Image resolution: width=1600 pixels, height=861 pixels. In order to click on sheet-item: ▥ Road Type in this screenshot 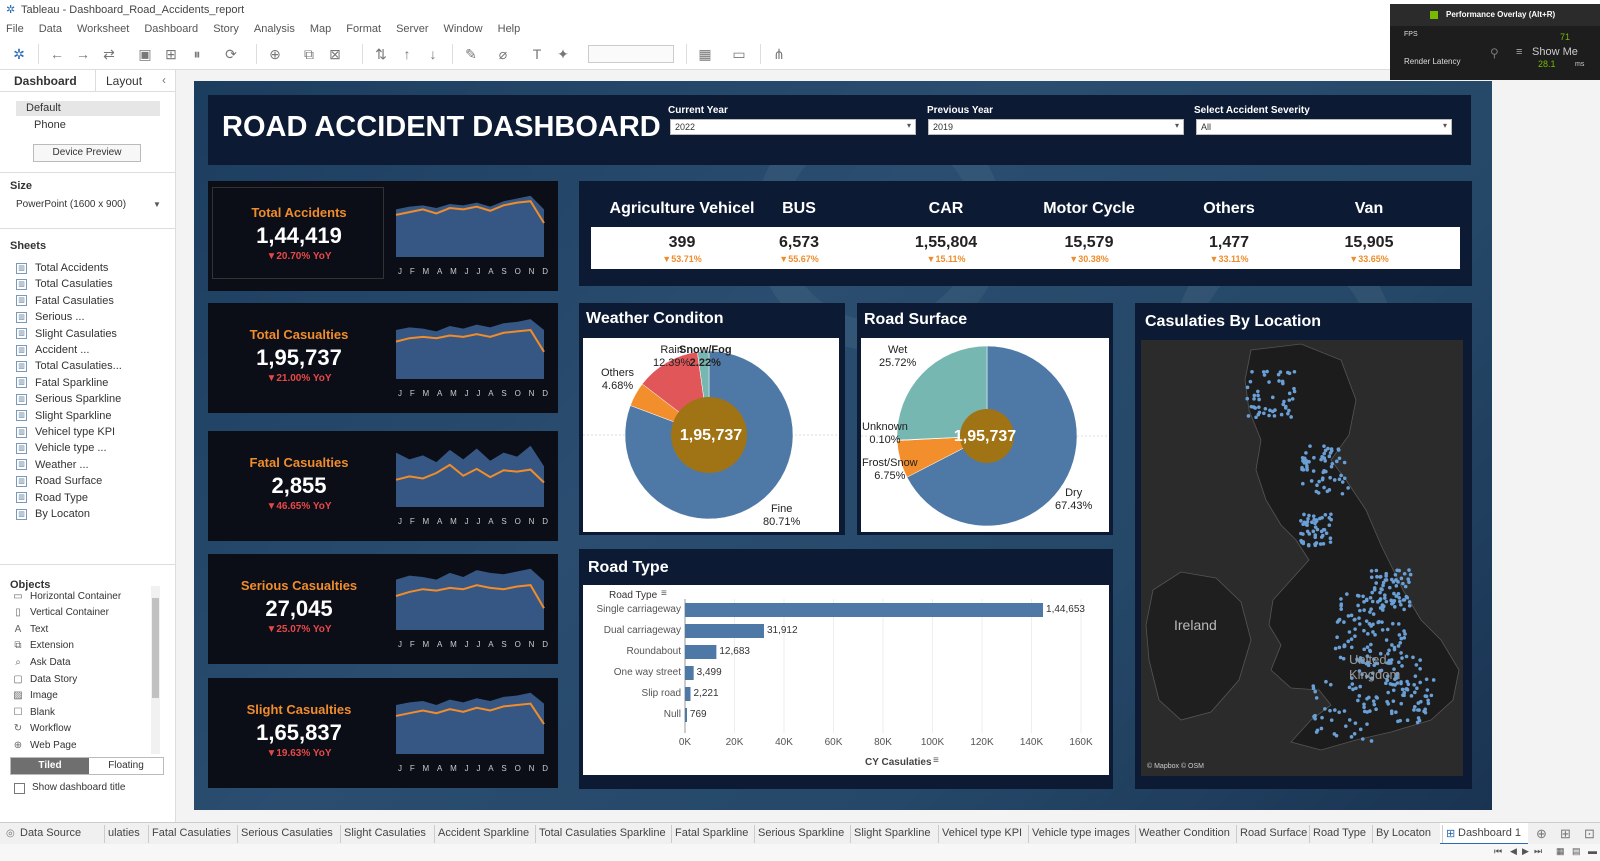, I will do `click(52, 498)`.